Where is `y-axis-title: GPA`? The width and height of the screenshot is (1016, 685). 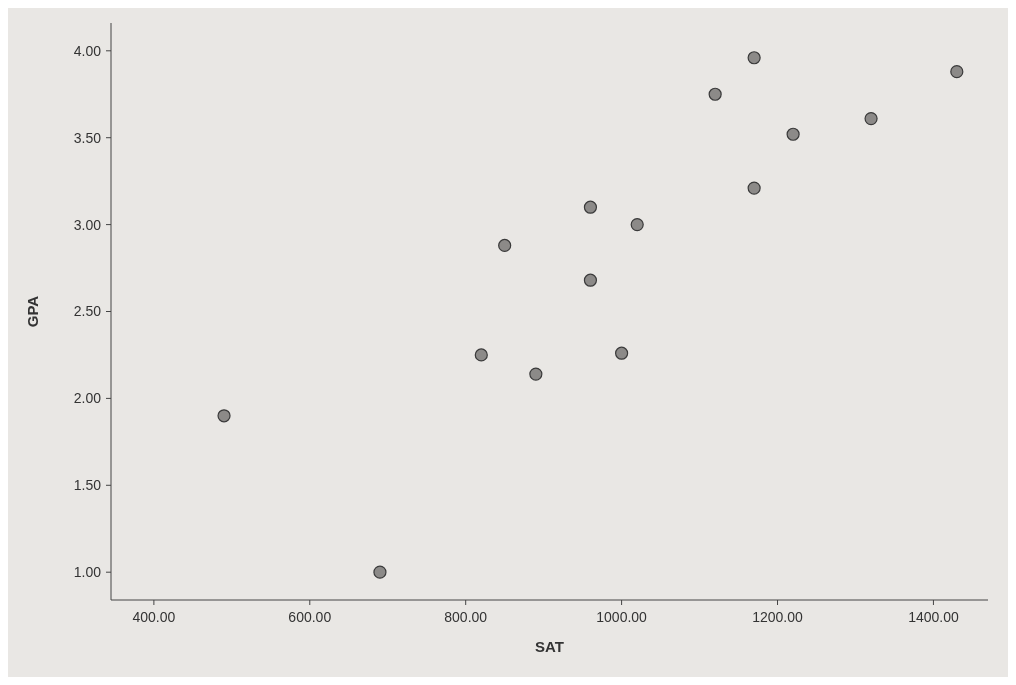 y-axis-title: GPA is located at coordinates (32, 311).